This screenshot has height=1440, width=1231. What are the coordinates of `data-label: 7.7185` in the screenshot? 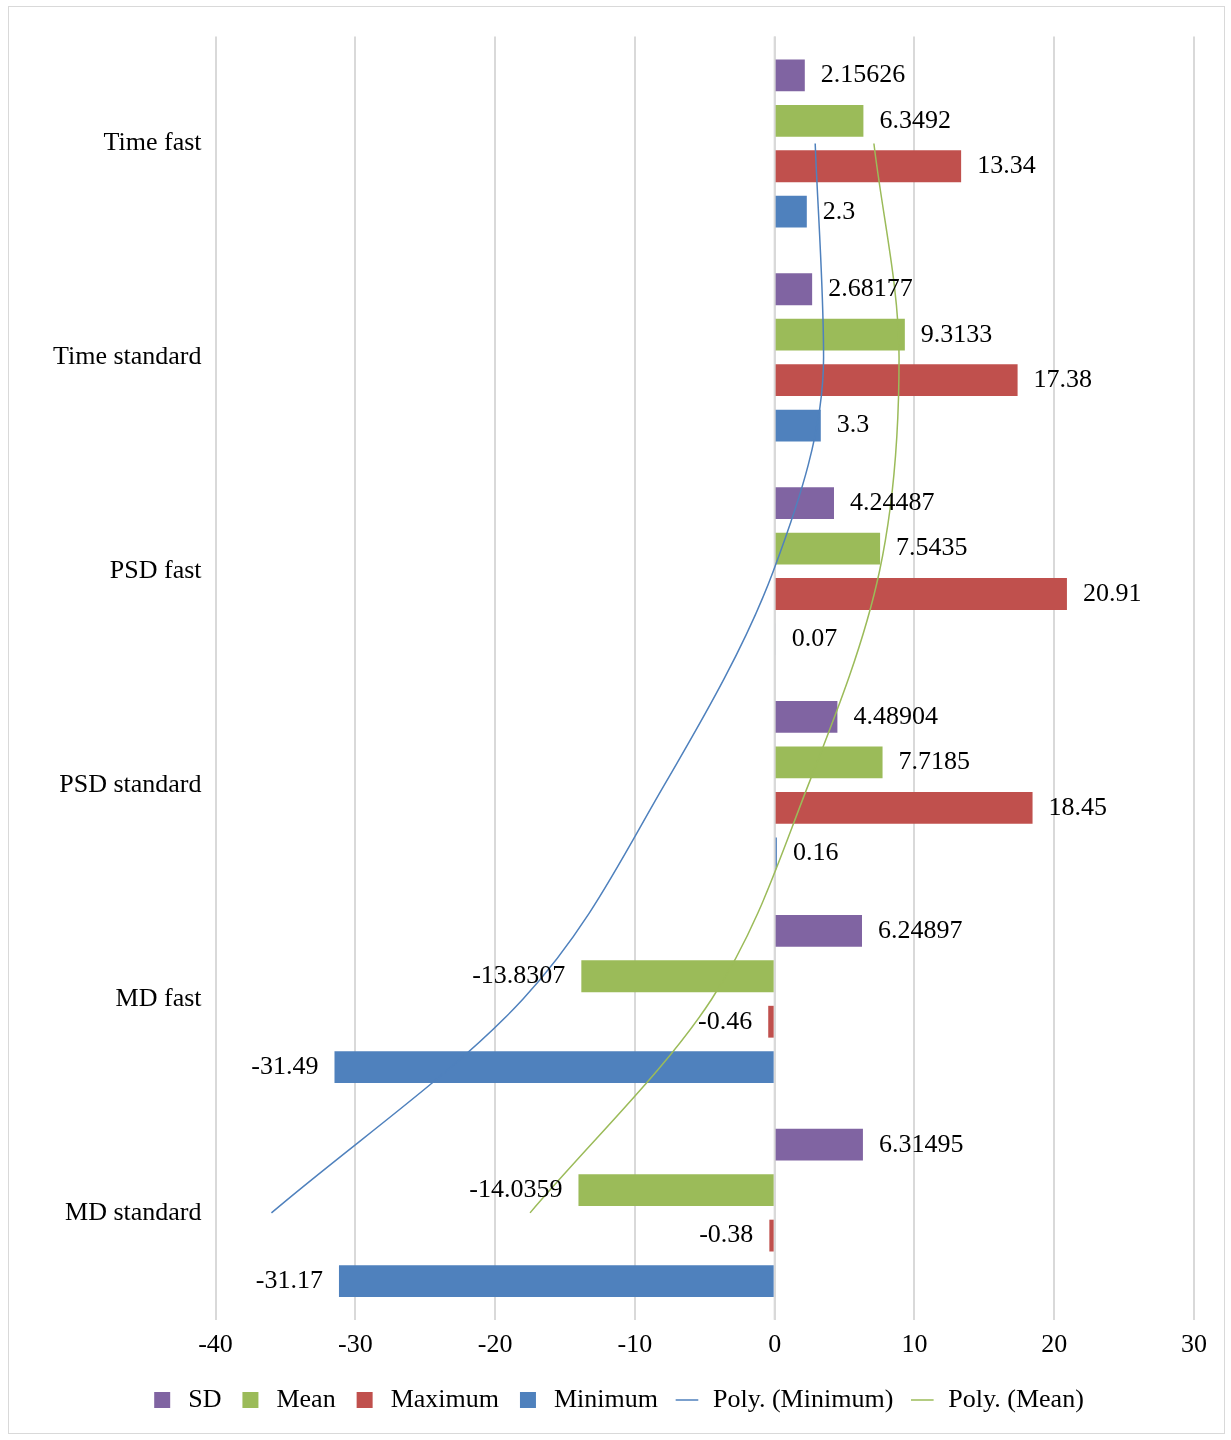 It's located at (934, 761).